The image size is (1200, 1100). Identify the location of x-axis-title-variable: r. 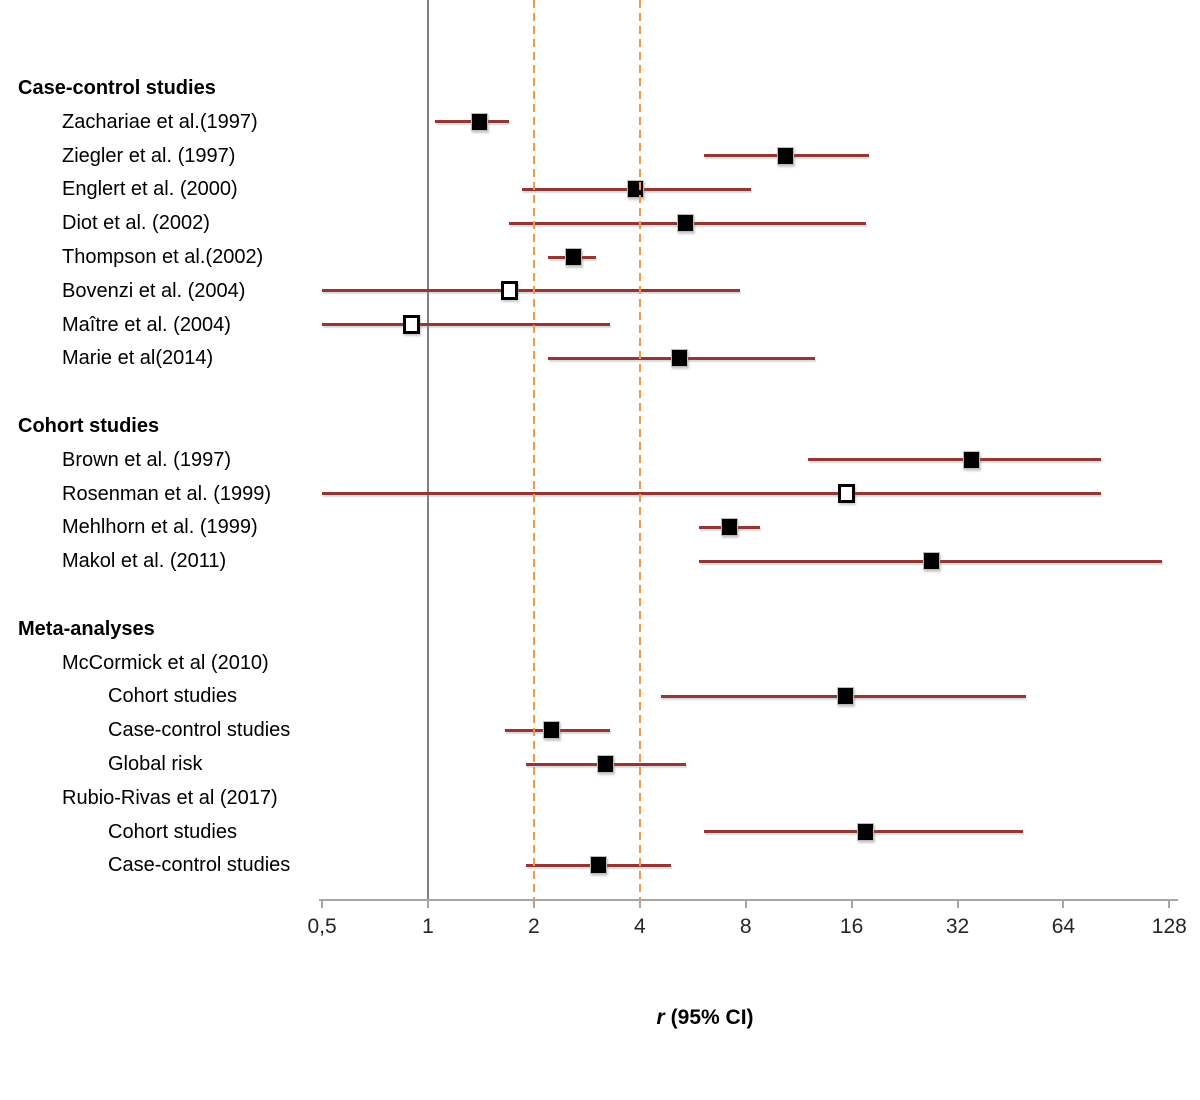
(660, 1017).